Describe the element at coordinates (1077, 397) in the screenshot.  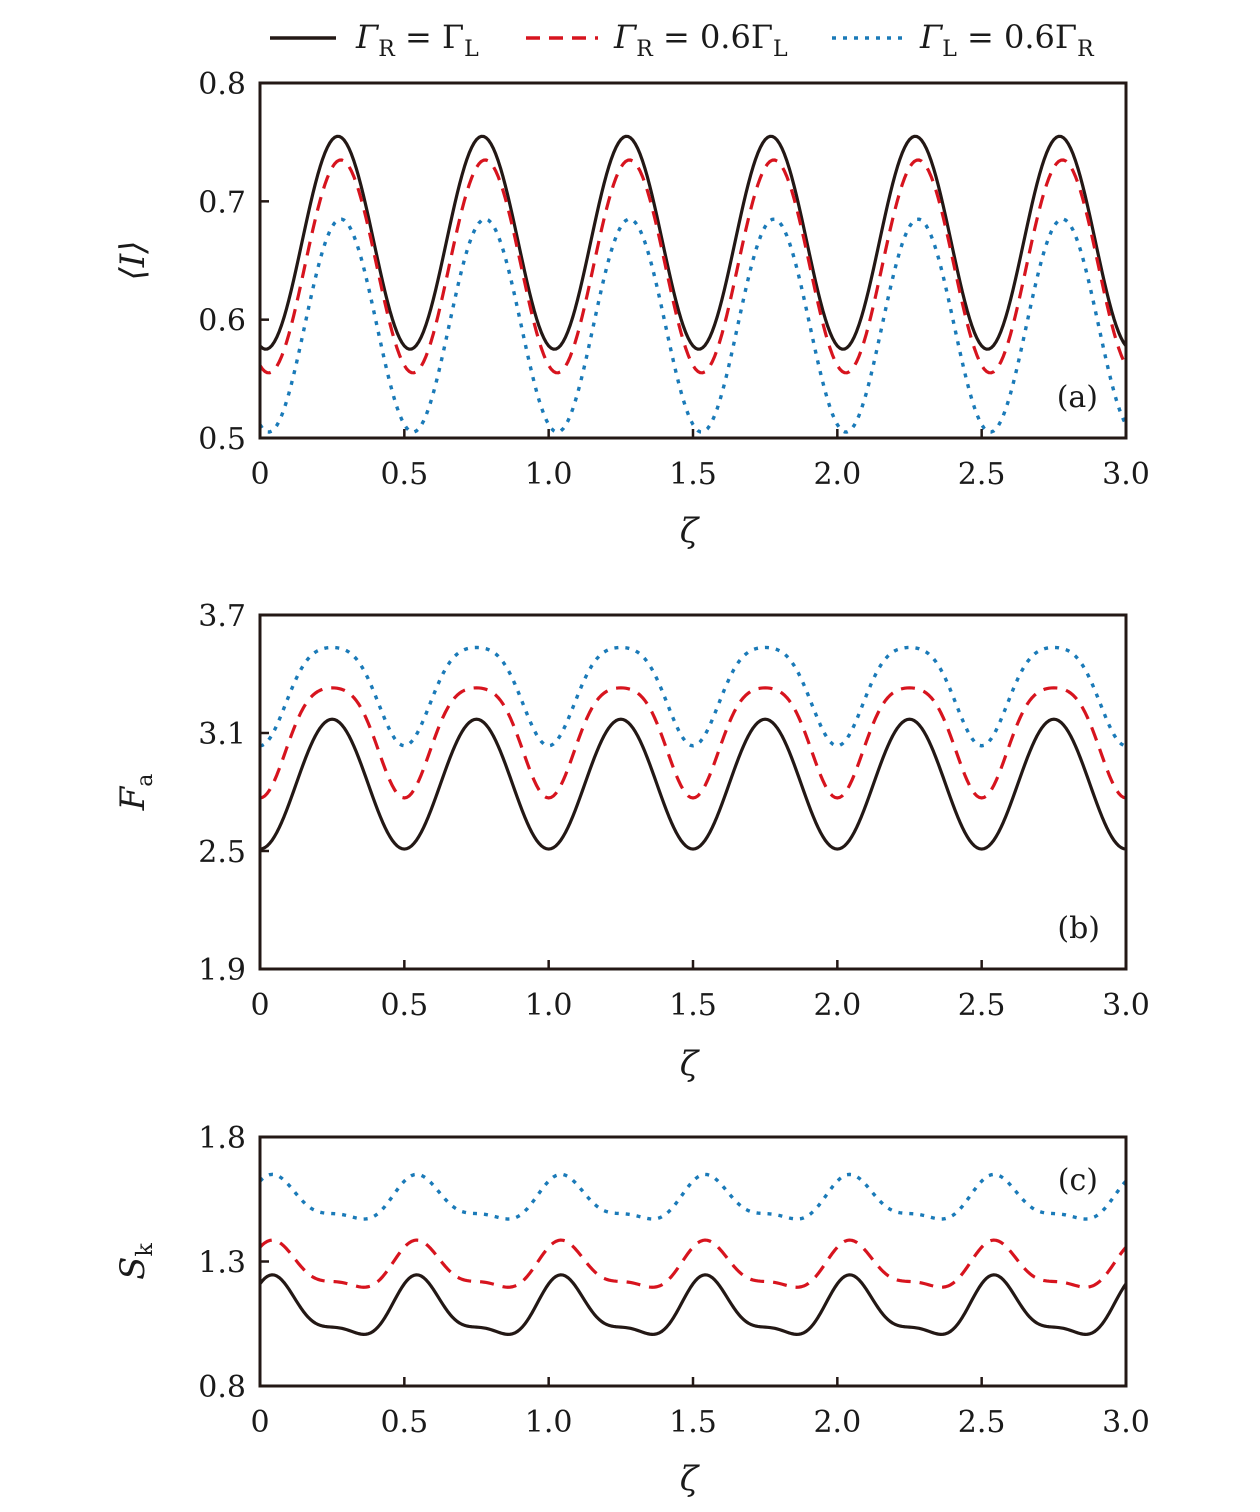
I see `panel-label: (a)` at that location.